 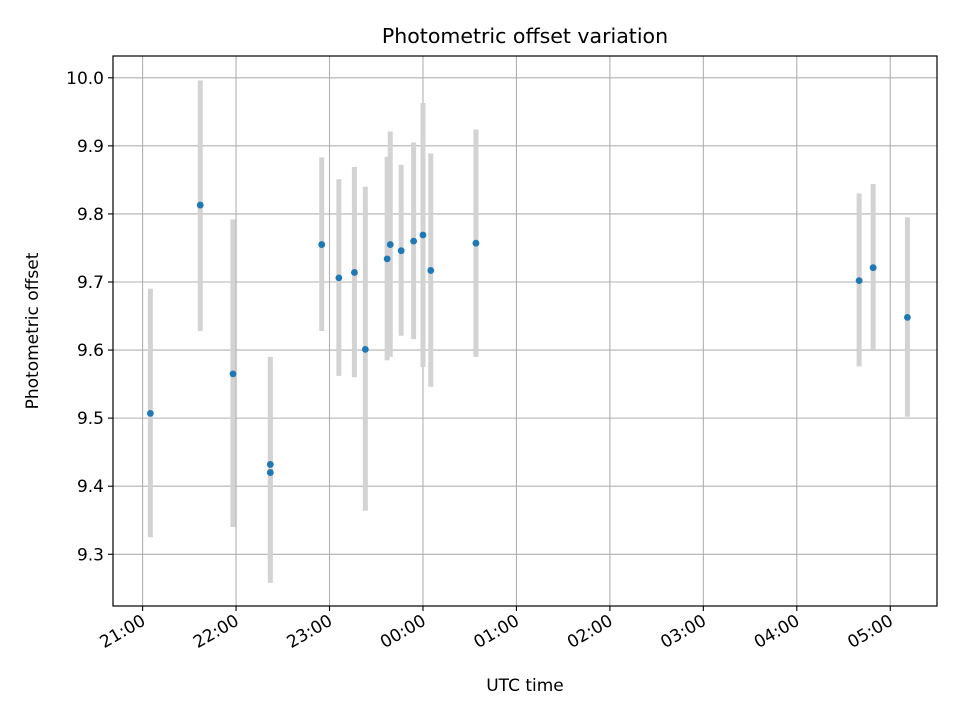 I want to click on y-tick-label: 10.0, so click(x=85, y=79).